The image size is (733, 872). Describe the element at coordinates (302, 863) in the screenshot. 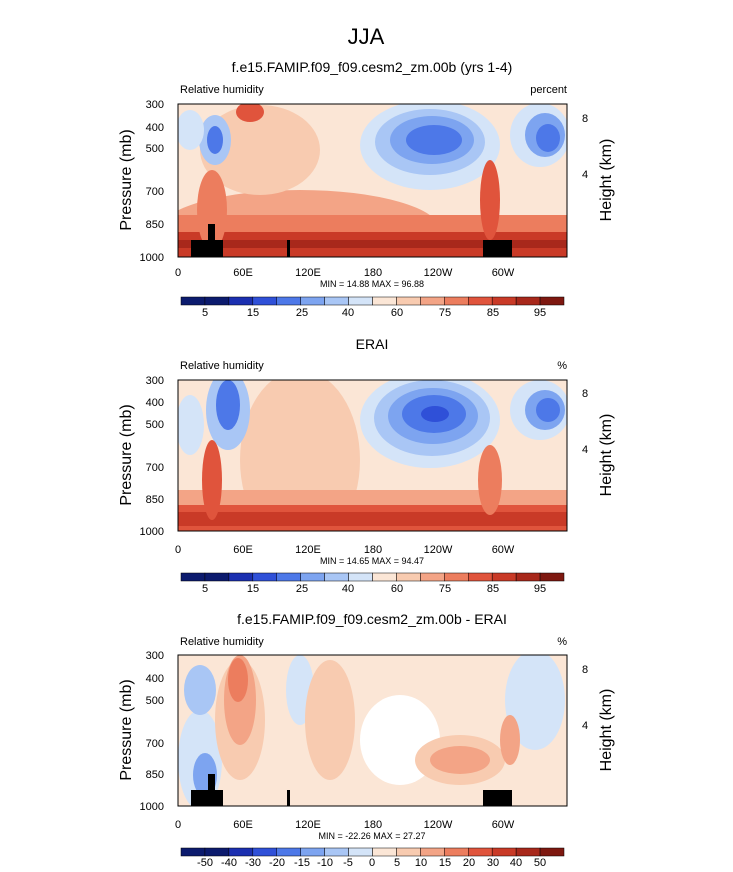

I see `colorbar-label: -15` at that location.